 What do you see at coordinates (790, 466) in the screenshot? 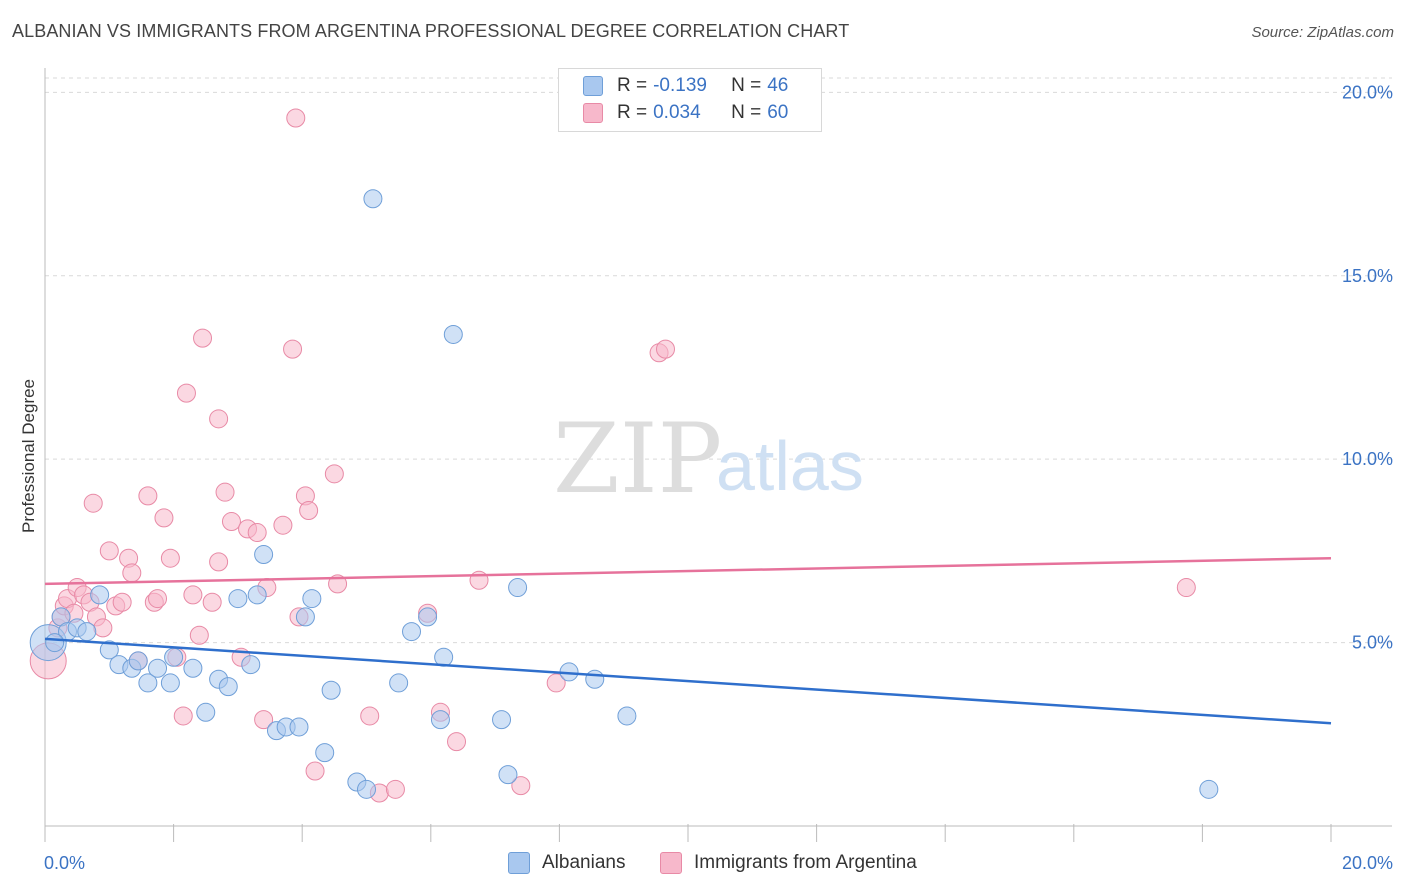
I see `watermark-atlas: atlas` at bounding box center [790, 466].